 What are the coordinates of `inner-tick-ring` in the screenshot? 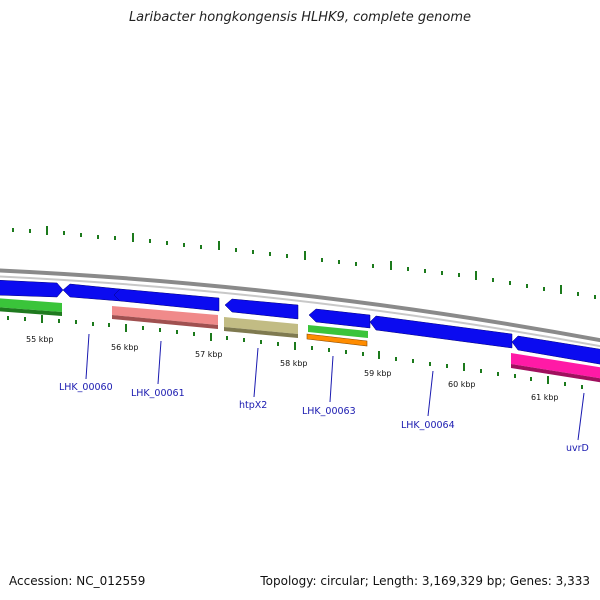 It's located at (295, 352).